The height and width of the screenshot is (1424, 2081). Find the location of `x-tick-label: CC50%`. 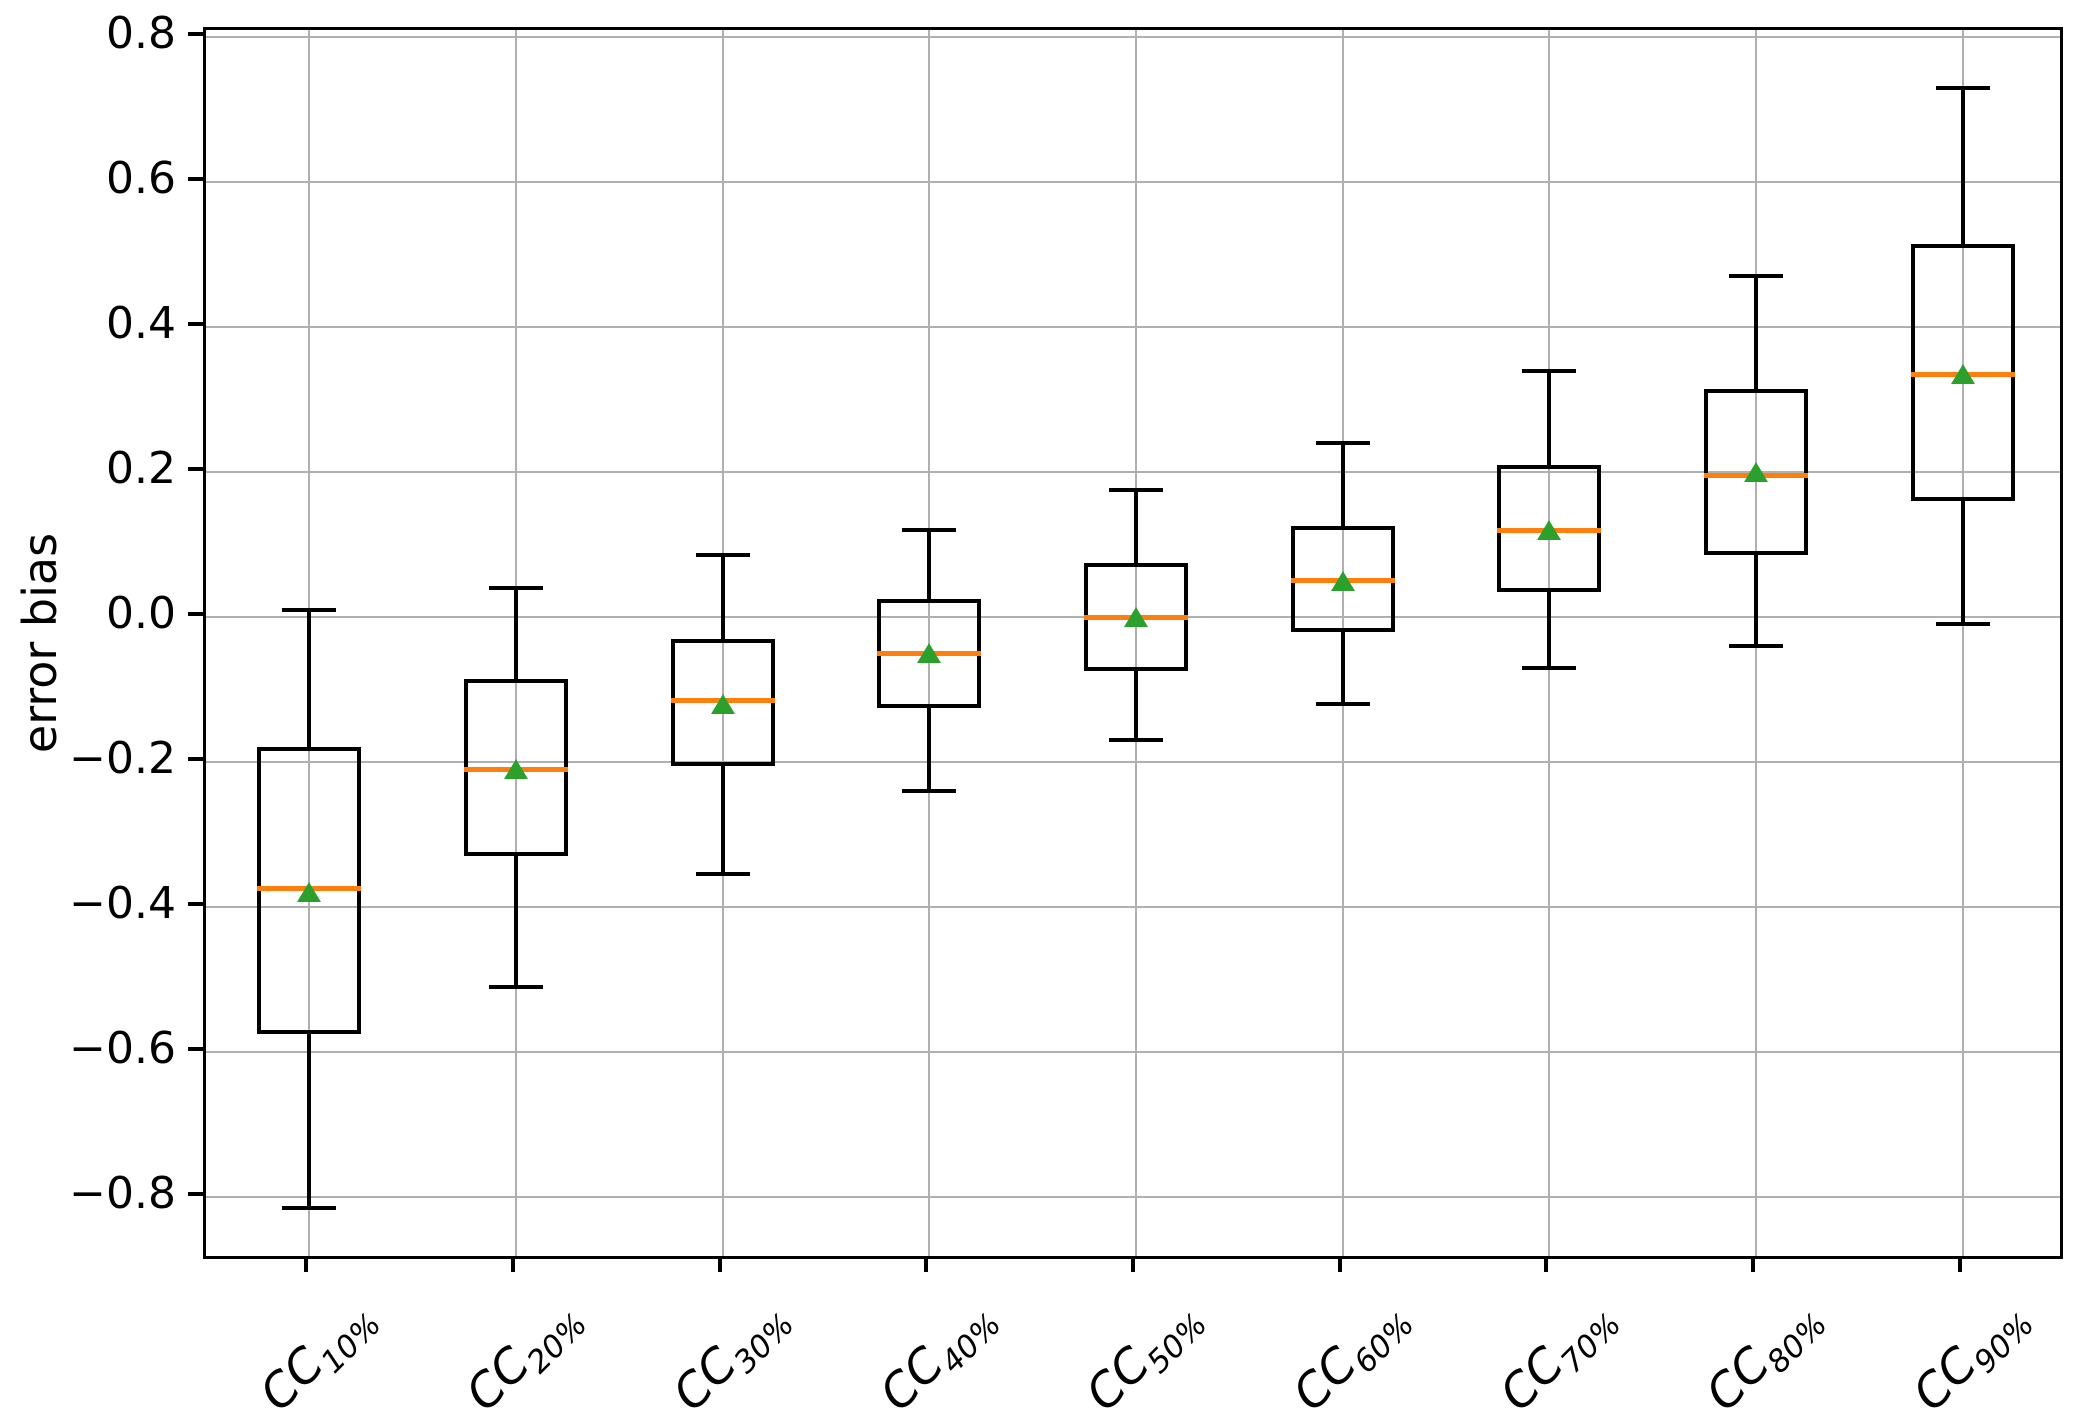

x-tick-label: CC50% is located at coordinates (1145, 1356).